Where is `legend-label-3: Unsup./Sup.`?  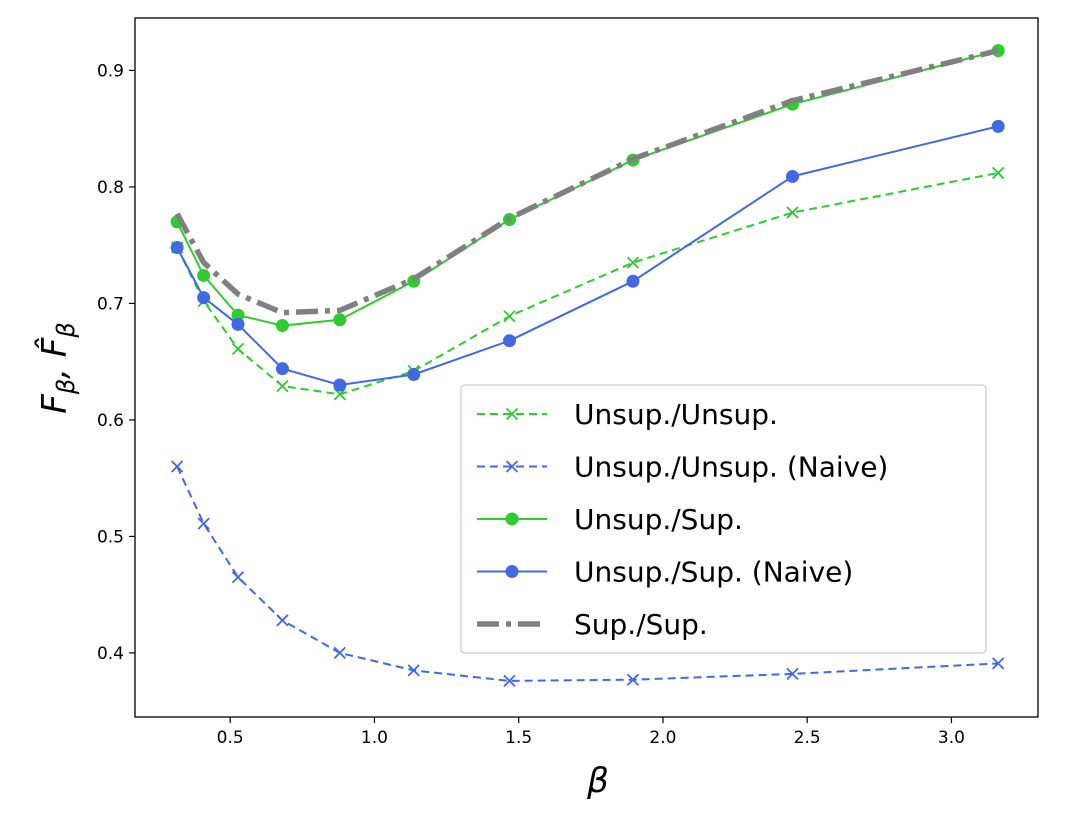
legend-label-3: Unsup./Sup. is located at coordinates (658, 519).